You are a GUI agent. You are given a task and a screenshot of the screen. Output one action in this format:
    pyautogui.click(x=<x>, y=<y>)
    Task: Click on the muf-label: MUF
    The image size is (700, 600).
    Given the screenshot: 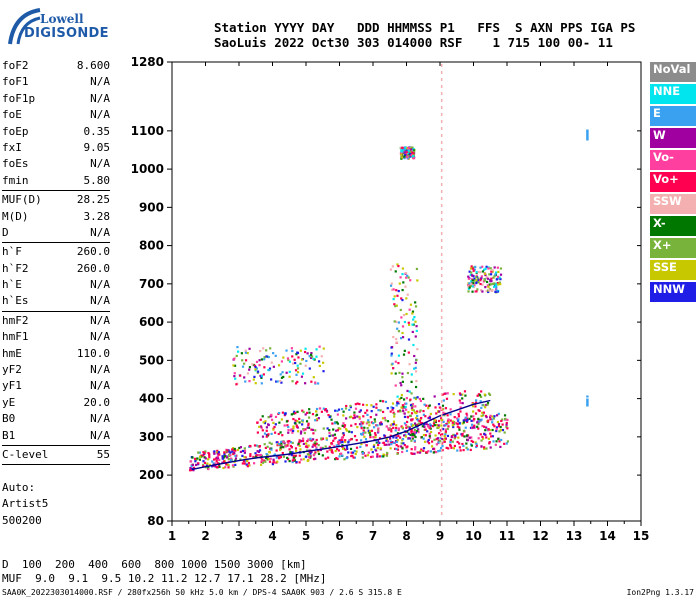 What is the action you would take?
    pyautogui.click(x=12, y=578)
    